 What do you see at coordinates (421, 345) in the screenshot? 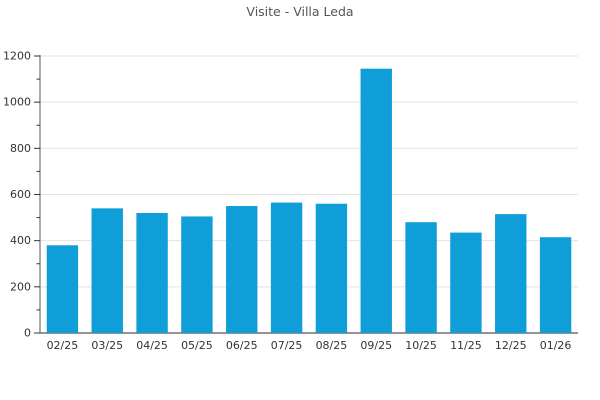
I see `x-tick-label: 10/25` at bounding box center [421, 345].